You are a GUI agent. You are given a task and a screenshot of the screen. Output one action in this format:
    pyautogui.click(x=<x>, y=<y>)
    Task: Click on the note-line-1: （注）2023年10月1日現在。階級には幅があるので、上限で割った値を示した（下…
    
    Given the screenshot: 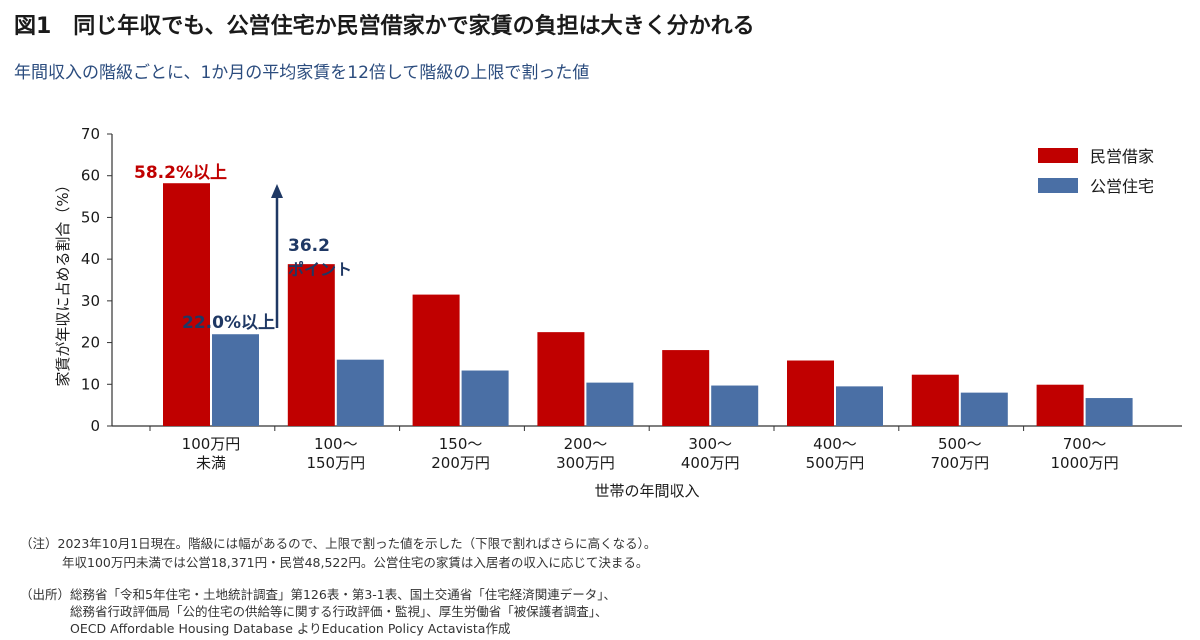 What is the action you would take?
    pyautogui.click(x=338, y=543)
    